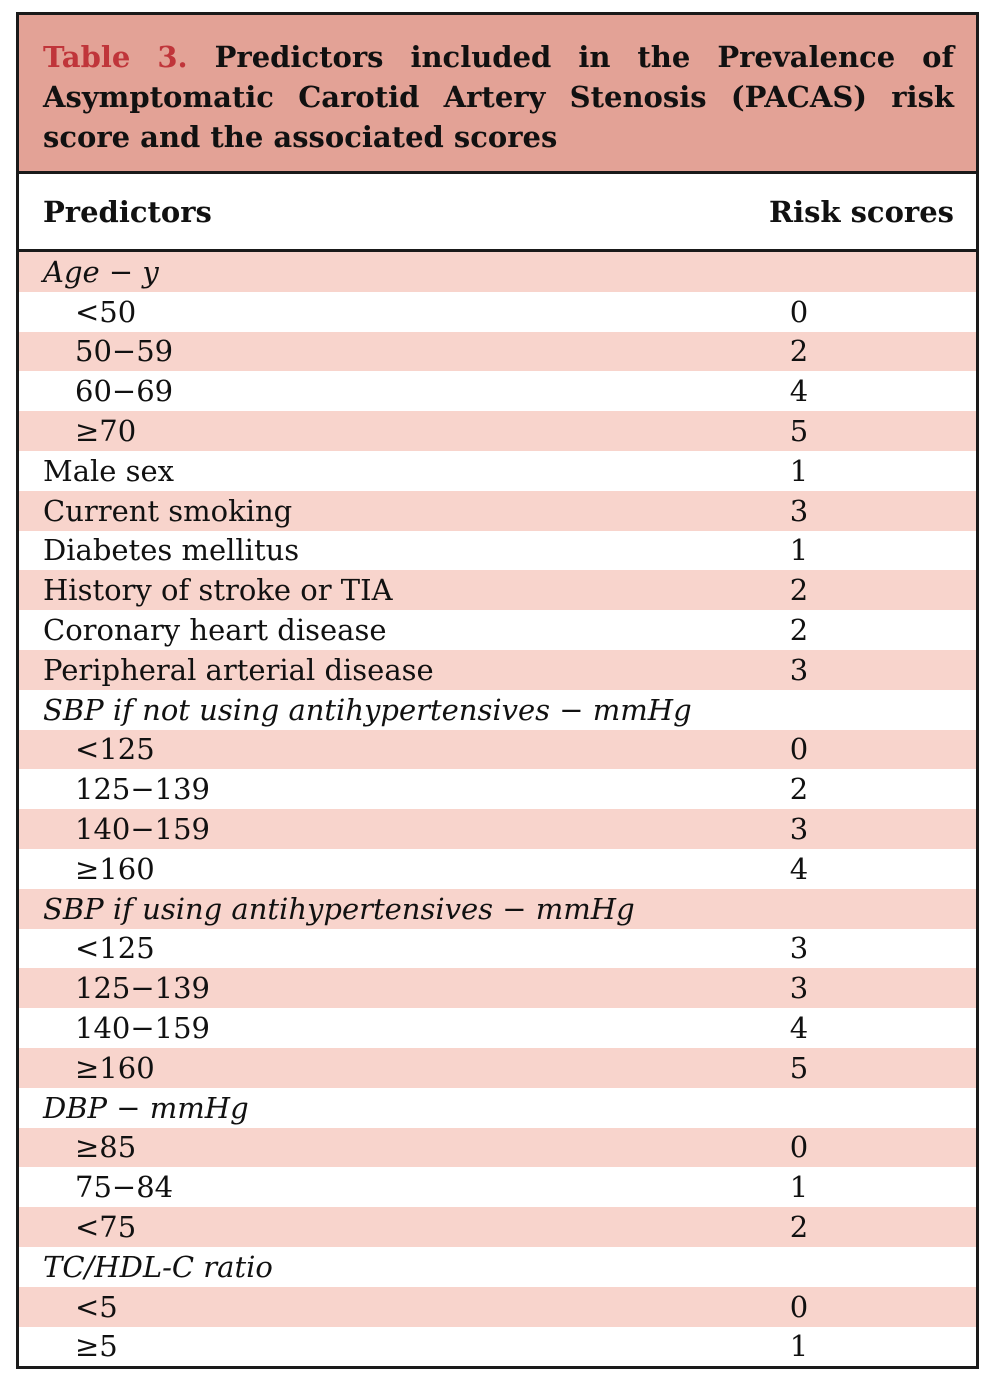 The image size is (989, 1378). I want to click on predictor-cell: ≥70, so click(106, 431).